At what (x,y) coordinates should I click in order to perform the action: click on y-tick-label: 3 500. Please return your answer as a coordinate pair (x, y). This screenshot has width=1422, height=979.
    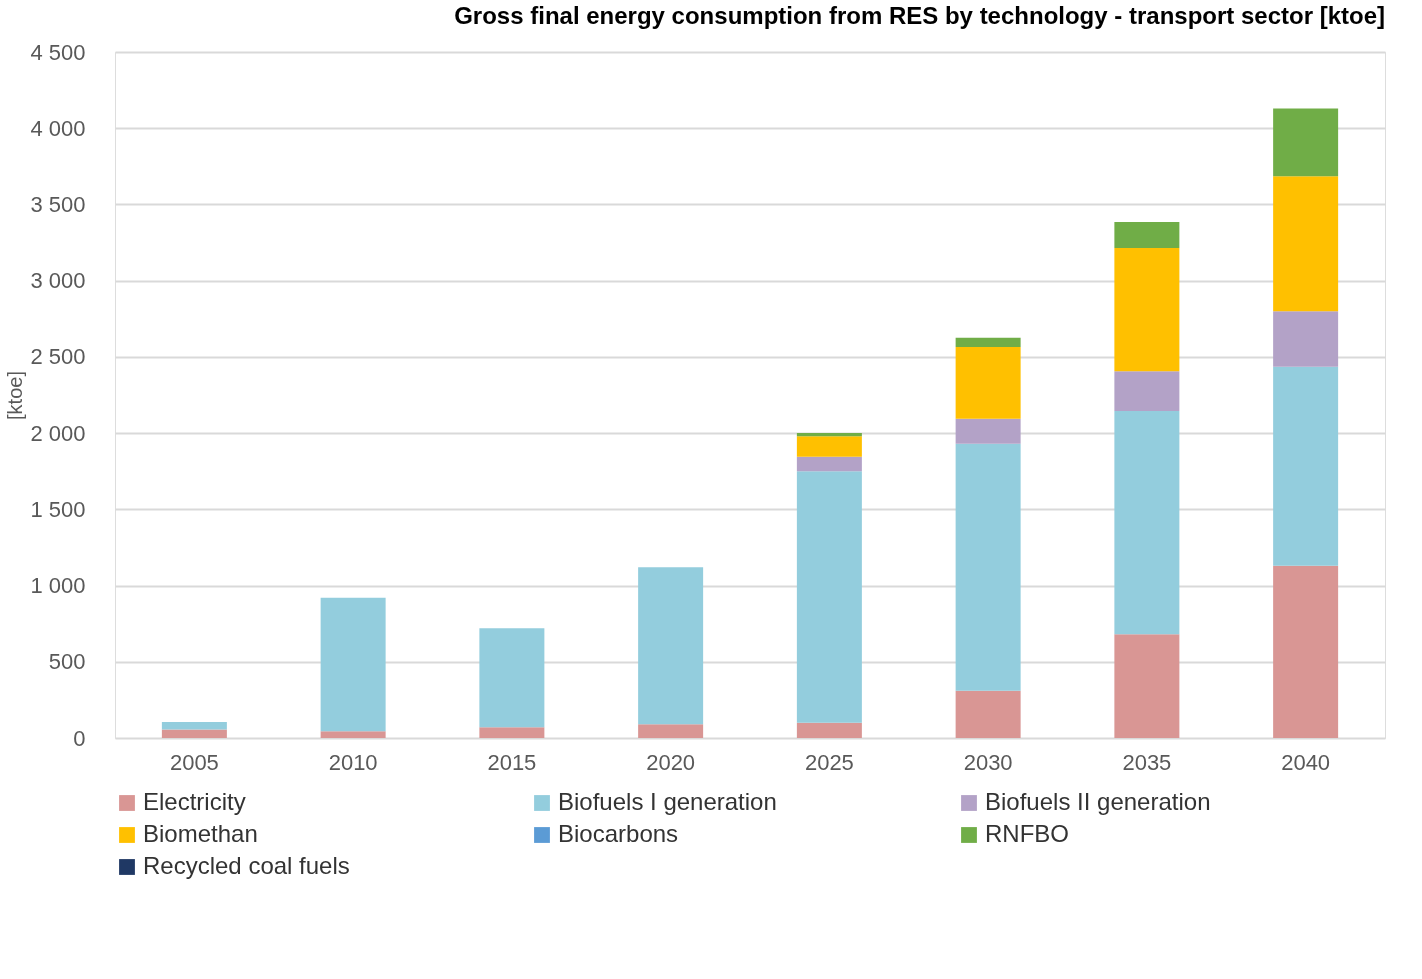
    Looking at the image, I should click on (58, 204).